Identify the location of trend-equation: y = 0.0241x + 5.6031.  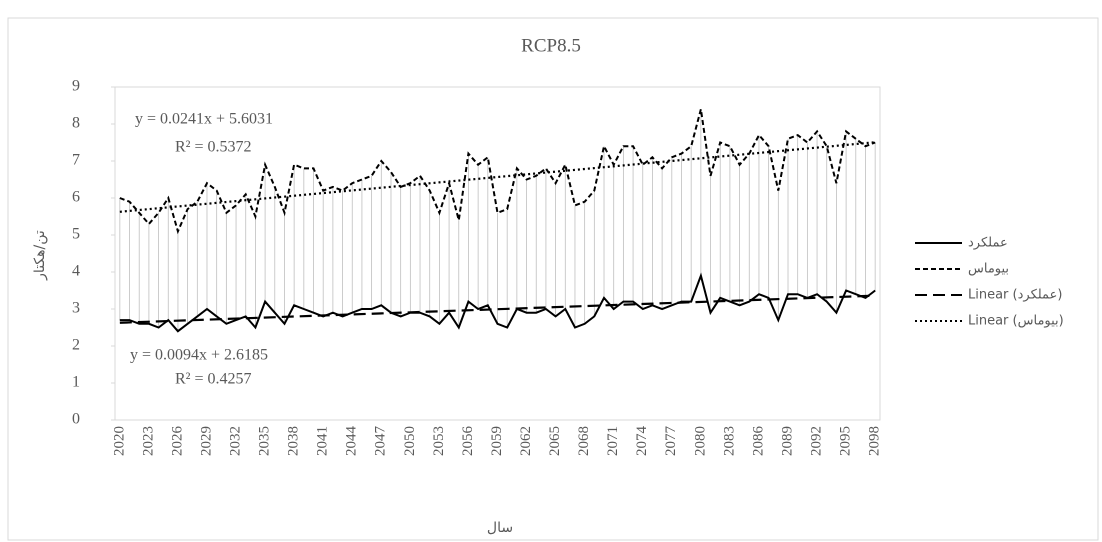
(204, 119).